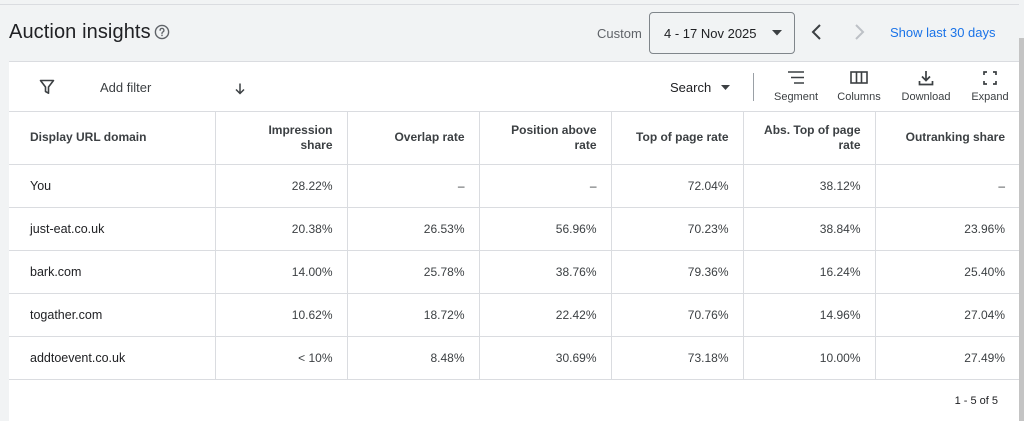 The image size is (1024, 421). I want to click on add-filter-button: Add filter, so click(126, 87).